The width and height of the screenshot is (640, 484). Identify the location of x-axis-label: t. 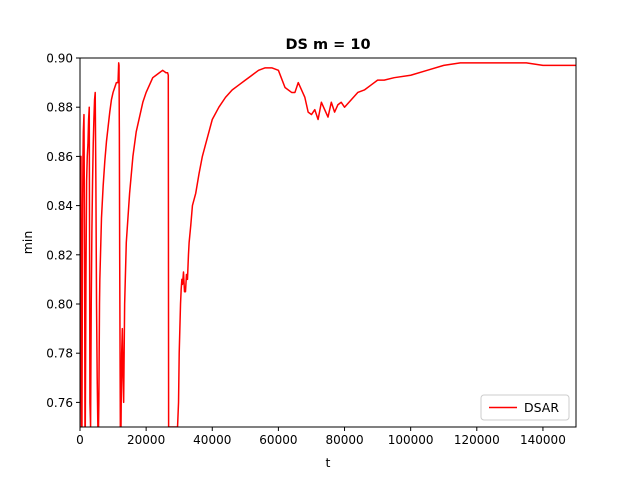
(328, 462).